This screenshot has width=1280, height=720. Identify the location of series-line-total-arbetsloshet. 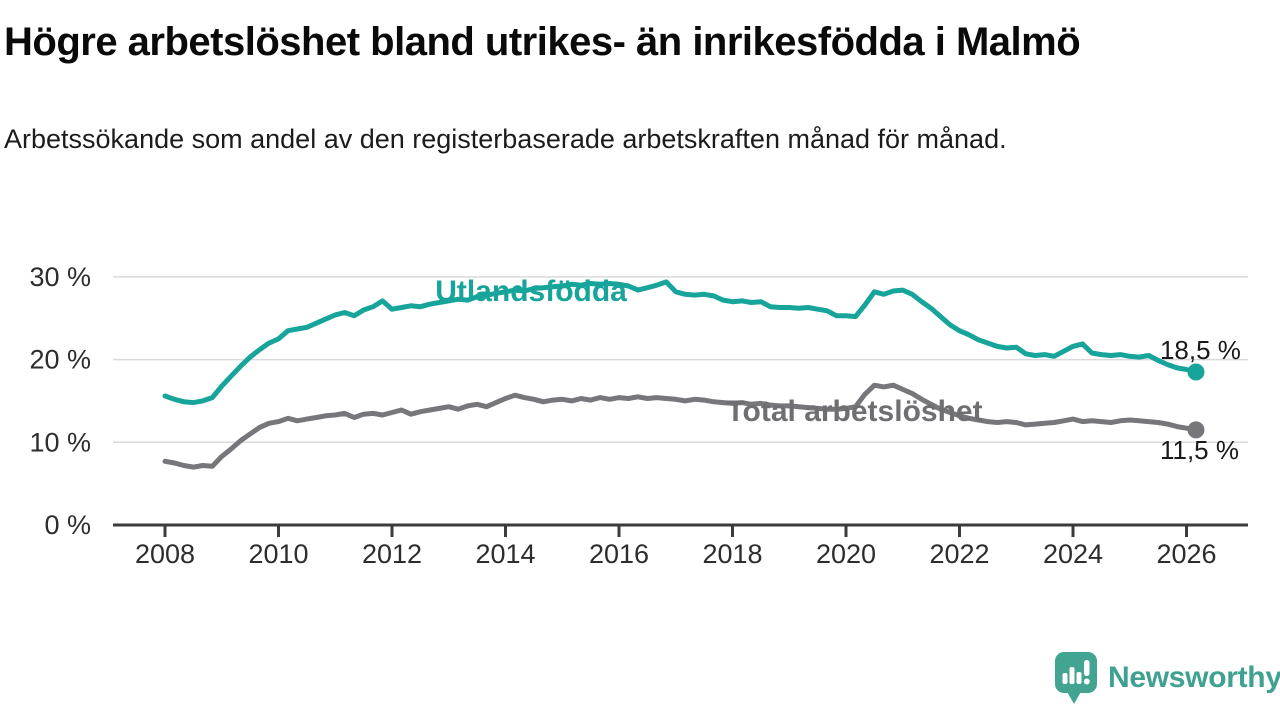
(680, 426).